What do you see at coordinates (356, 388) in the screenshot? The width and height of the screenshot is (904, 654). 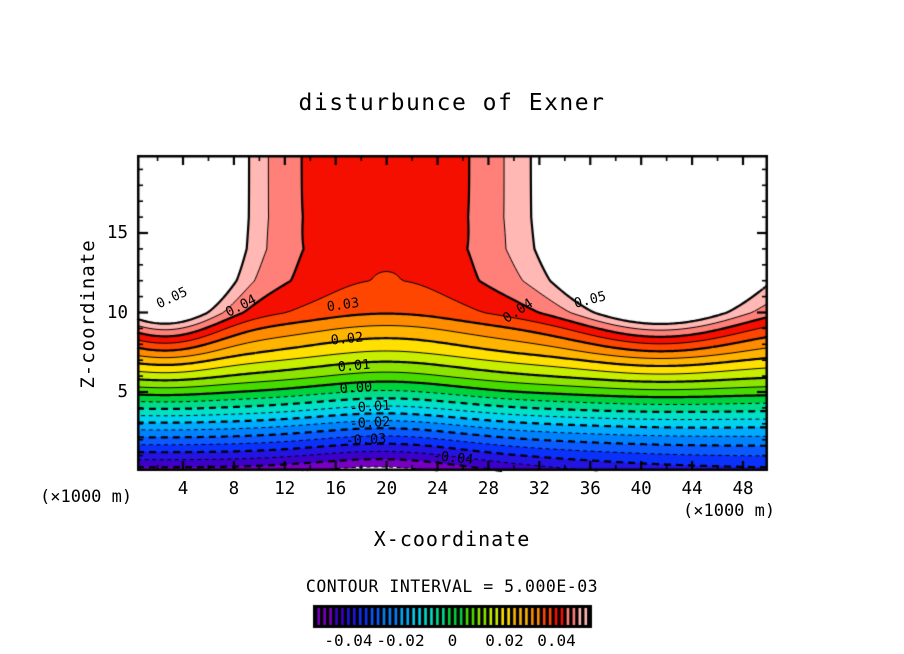 I see `contour-line-label-5: 0.00` at bounding box center [356, 388].